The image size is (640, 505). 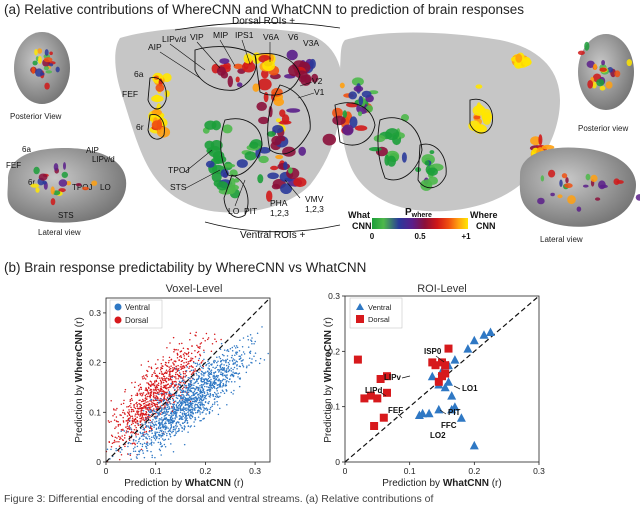 What do you see at coordinates (174, 39) in the screenshot?
I see `roi-label: LIPv/d` at bounding box center [174, 39].